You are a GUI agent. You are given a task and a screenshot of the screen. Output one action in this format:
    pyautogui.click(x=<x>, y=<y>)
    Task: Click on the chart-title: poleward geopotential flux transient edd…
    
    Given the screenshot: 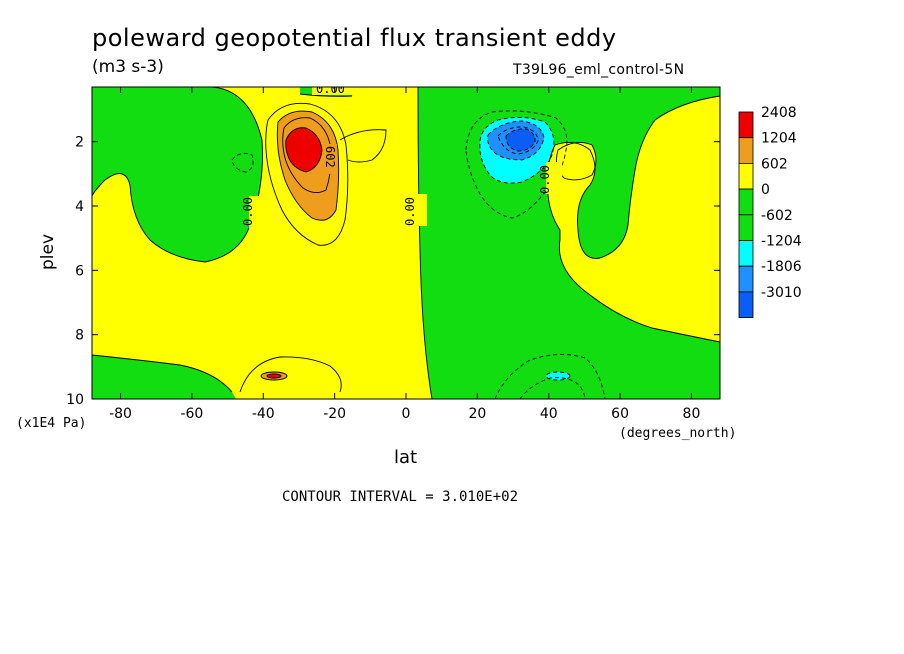 What is the action you would take?
    pyautogui.click(x=354, y=38)
    